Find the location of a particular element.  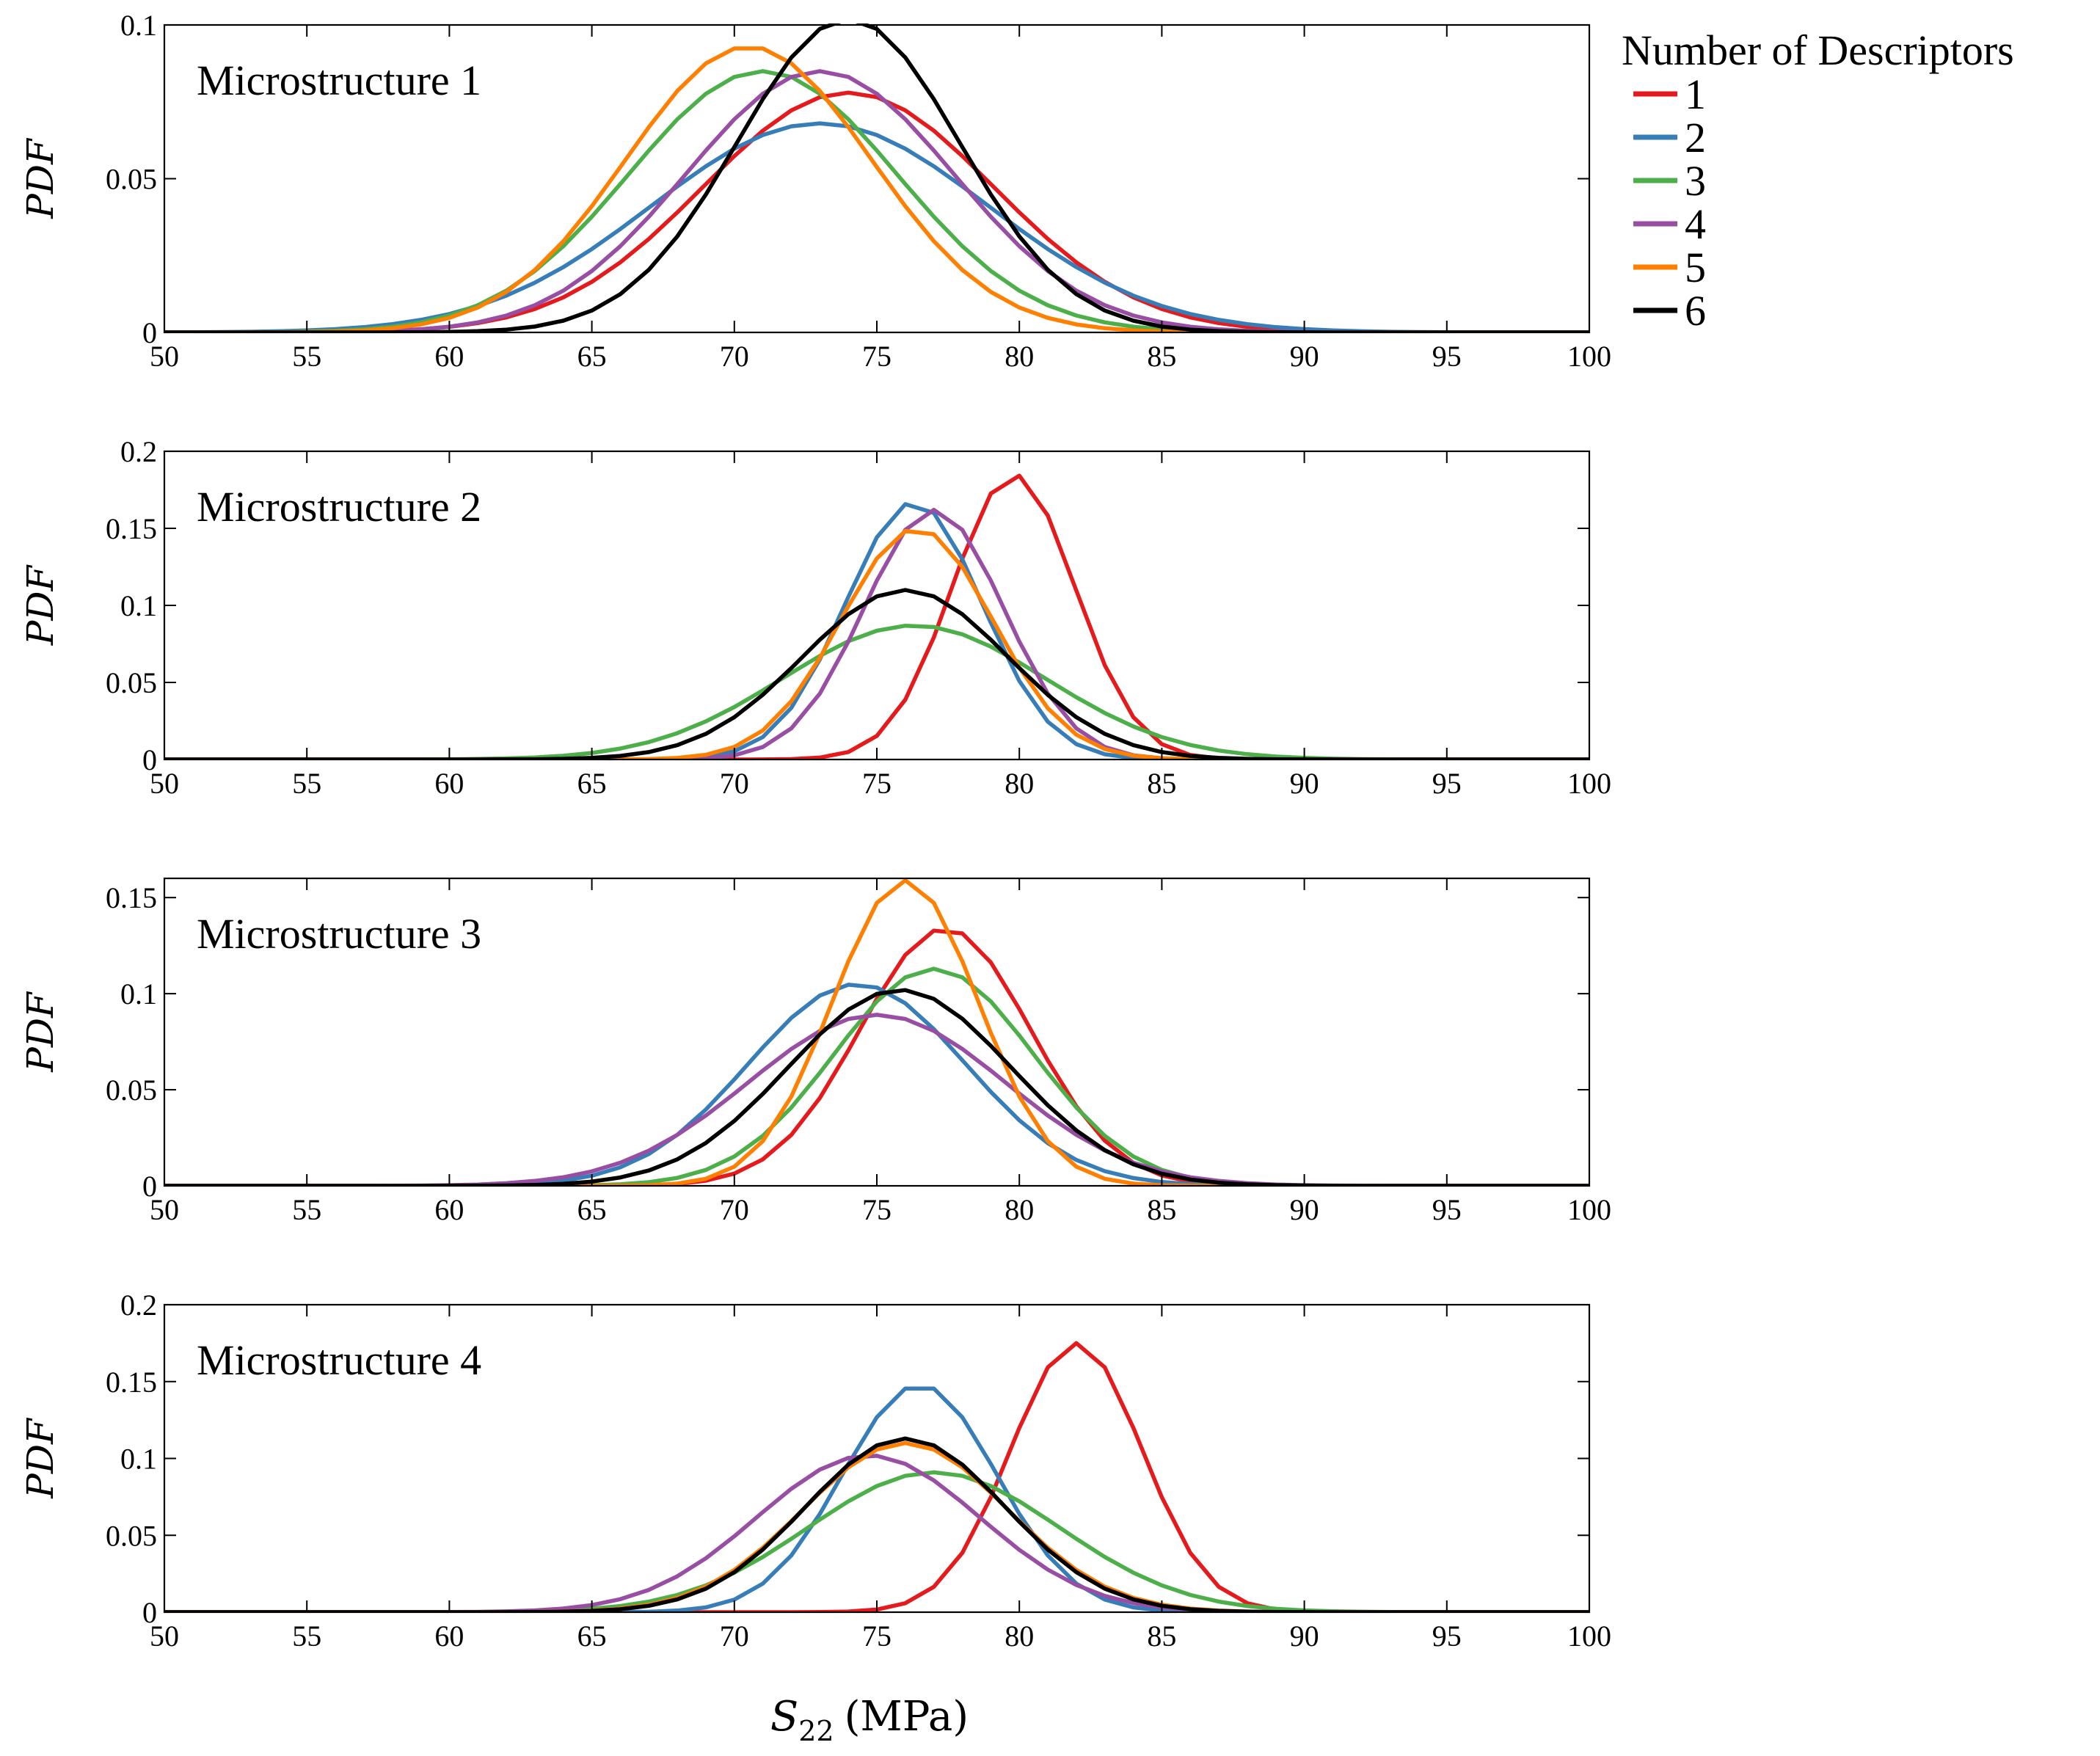

x-axis-label: S22 (MPa) is located at coordinates (869, 1720).